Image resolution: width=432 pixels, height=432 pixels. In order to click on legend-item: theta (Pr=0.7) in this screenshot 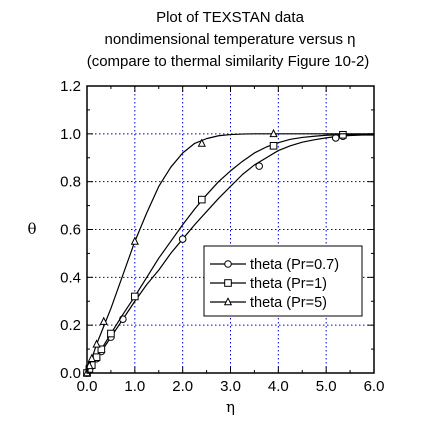, I will do `click(274, 265)`.